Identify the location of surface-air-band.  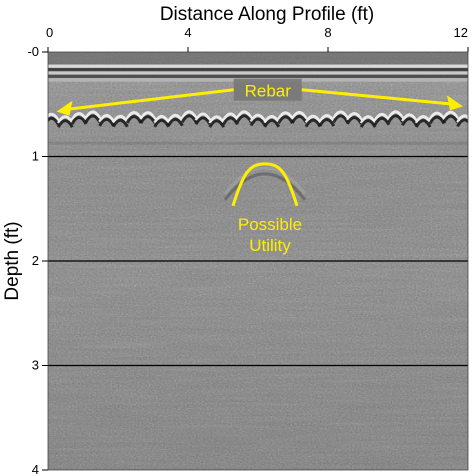
(258, 58).